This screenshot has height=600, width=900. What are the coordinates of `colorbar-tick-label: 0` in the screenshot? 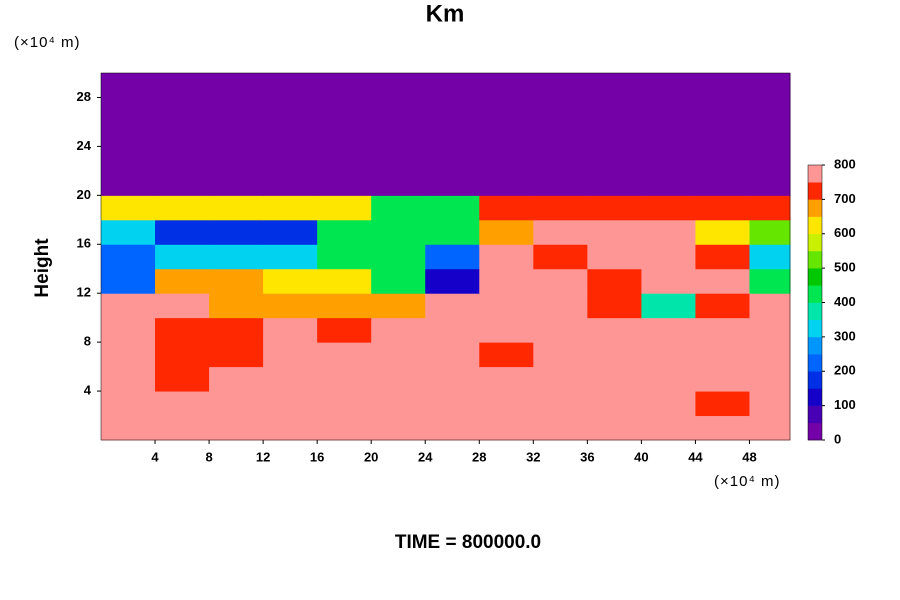 It's located at (837, 438).